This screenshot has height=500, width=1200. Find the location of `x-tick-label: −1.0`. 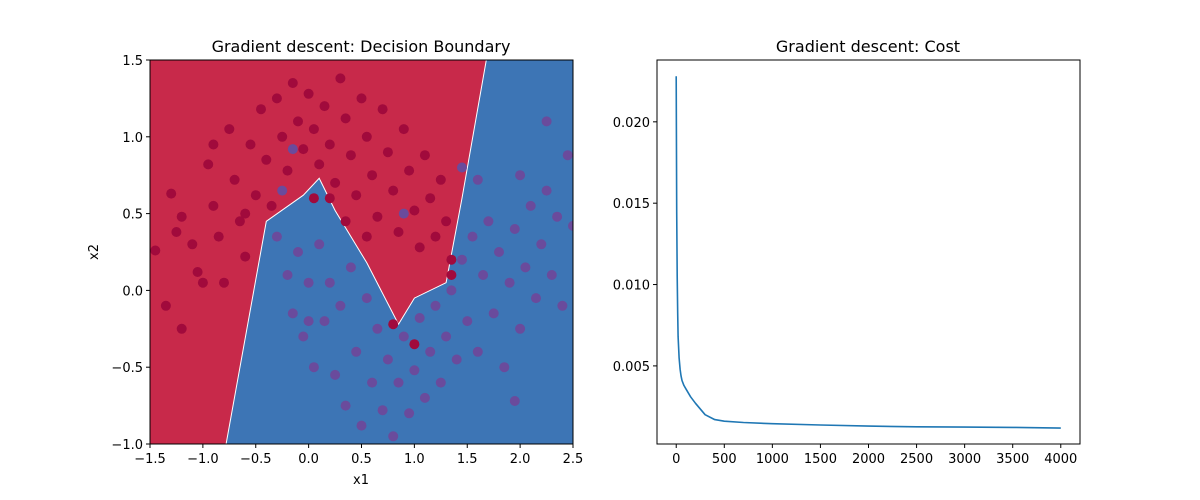

x-tick-label: −1.0 is located at coordinates (203, 459).